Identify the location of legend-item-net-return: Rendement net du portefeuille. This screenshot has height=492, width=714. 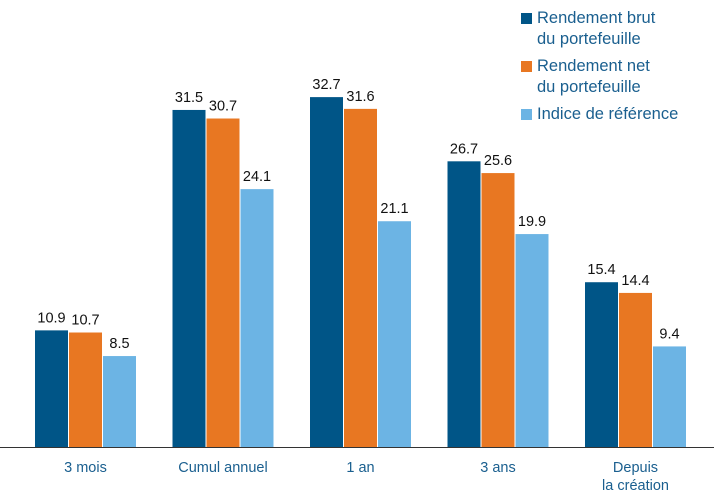
(599, 77).